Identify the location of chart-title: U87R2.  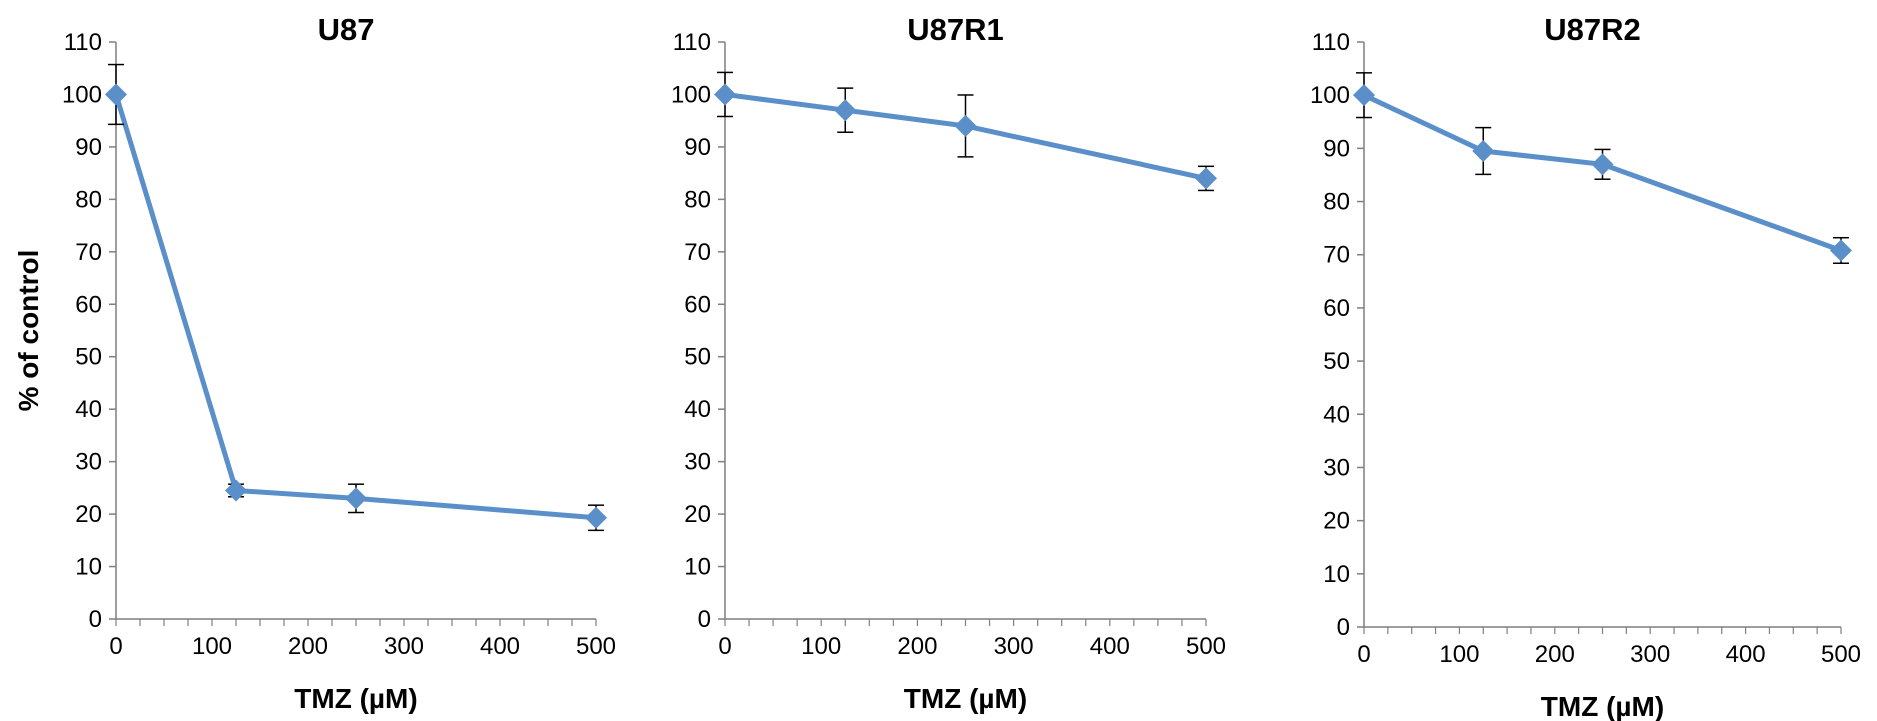
(1592, 29).